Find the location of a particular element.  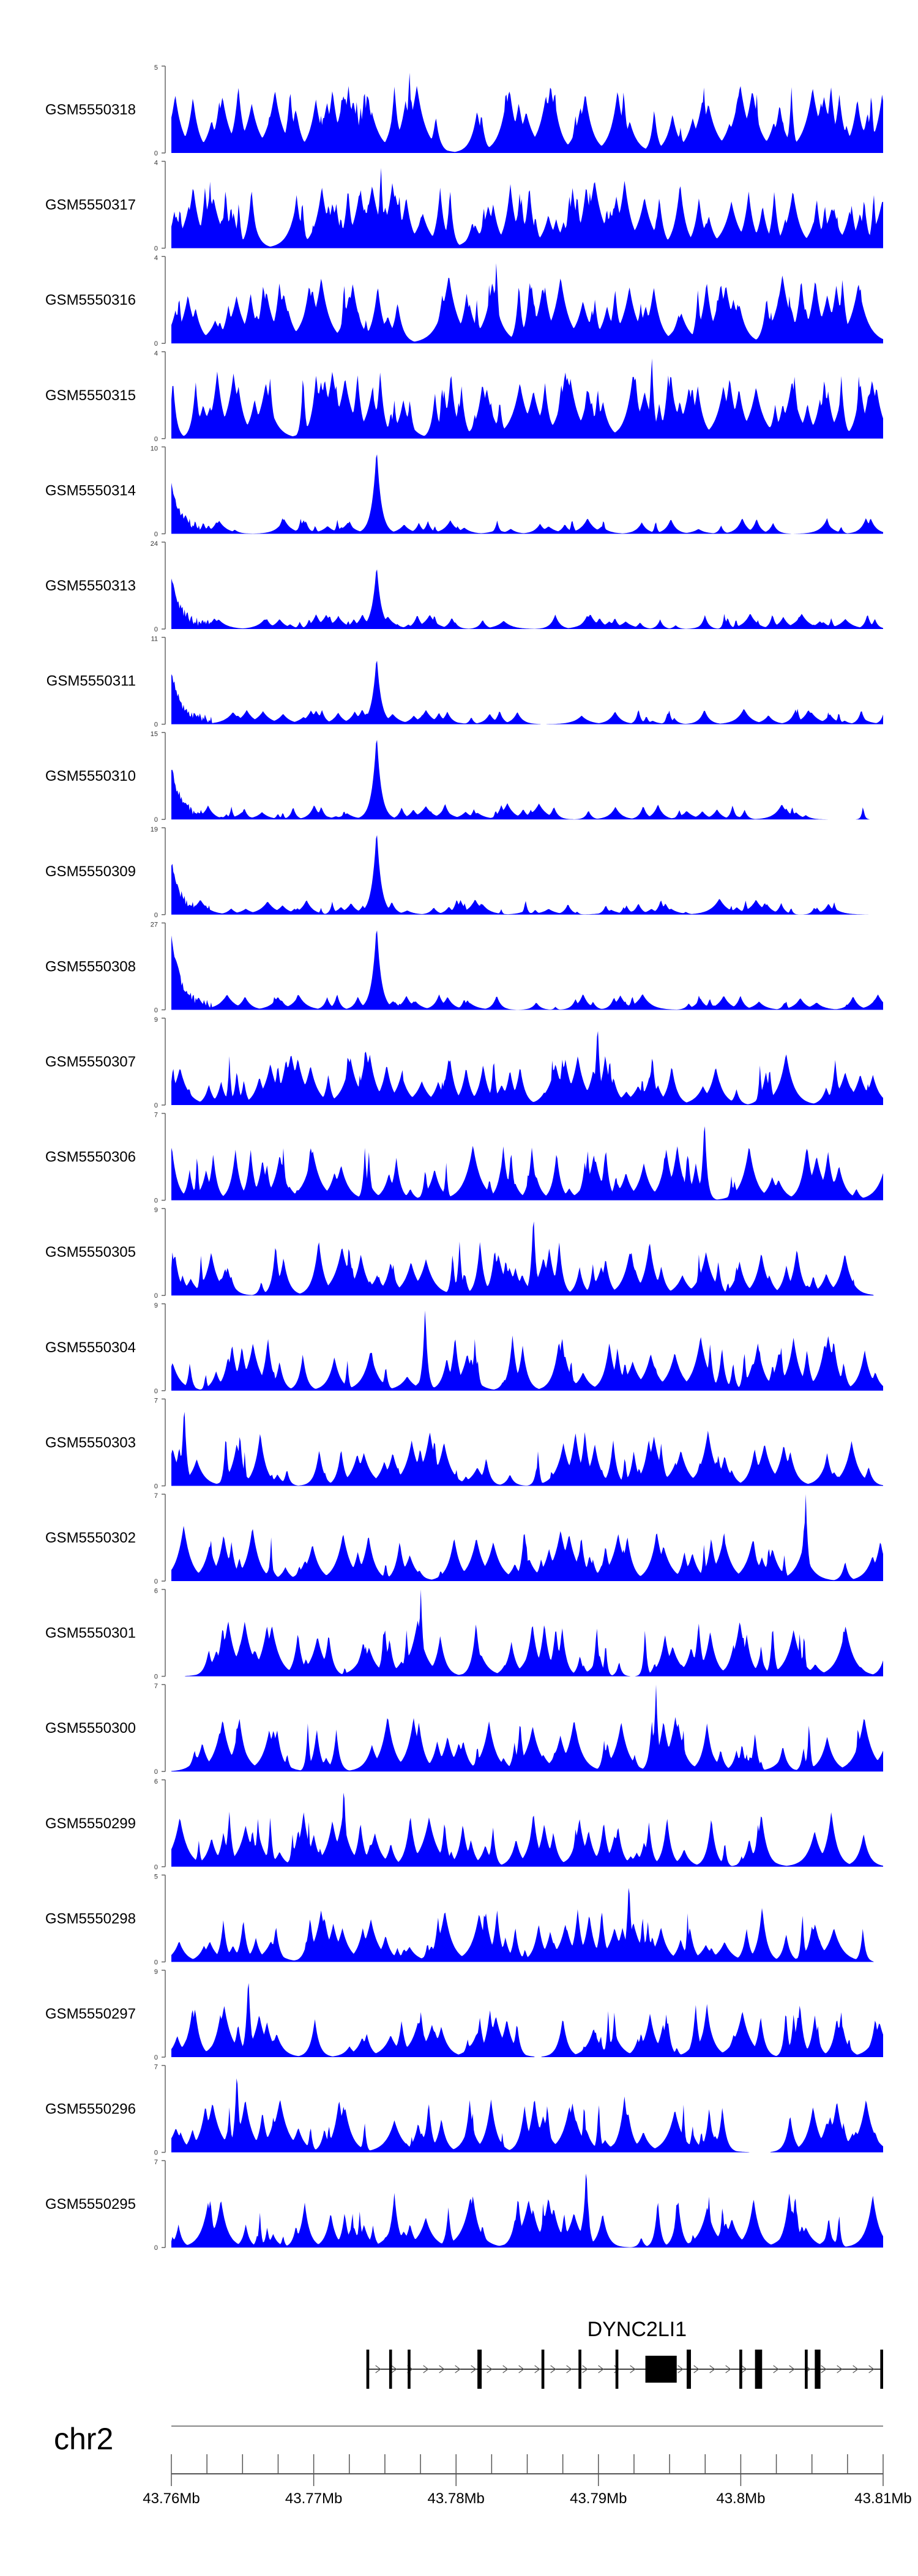

track-label: GSM5550299 is located at coordinates (90, 1824).